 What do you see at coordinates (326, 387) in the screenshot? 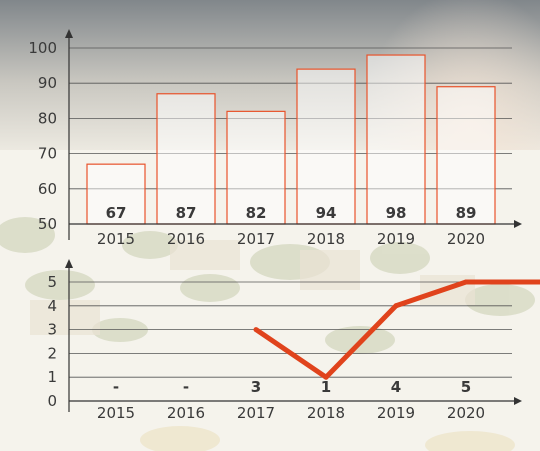
I see `line-data-label: 1` at bounding box center [326, 387].